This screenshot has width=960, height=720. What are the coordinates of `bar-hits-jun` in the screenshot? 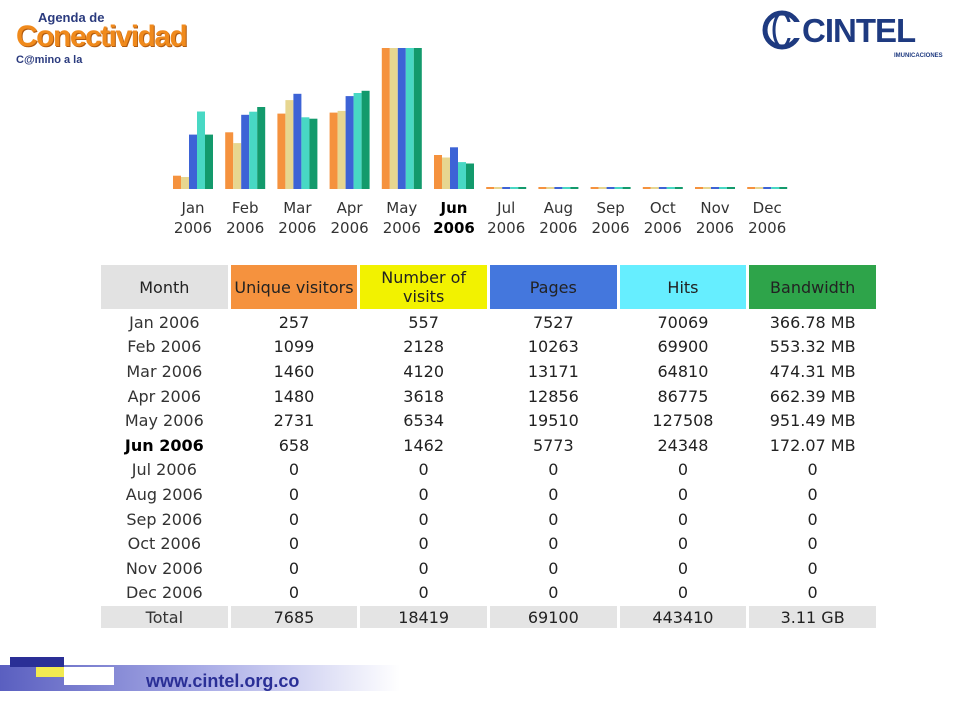 It's located at (462, 175).